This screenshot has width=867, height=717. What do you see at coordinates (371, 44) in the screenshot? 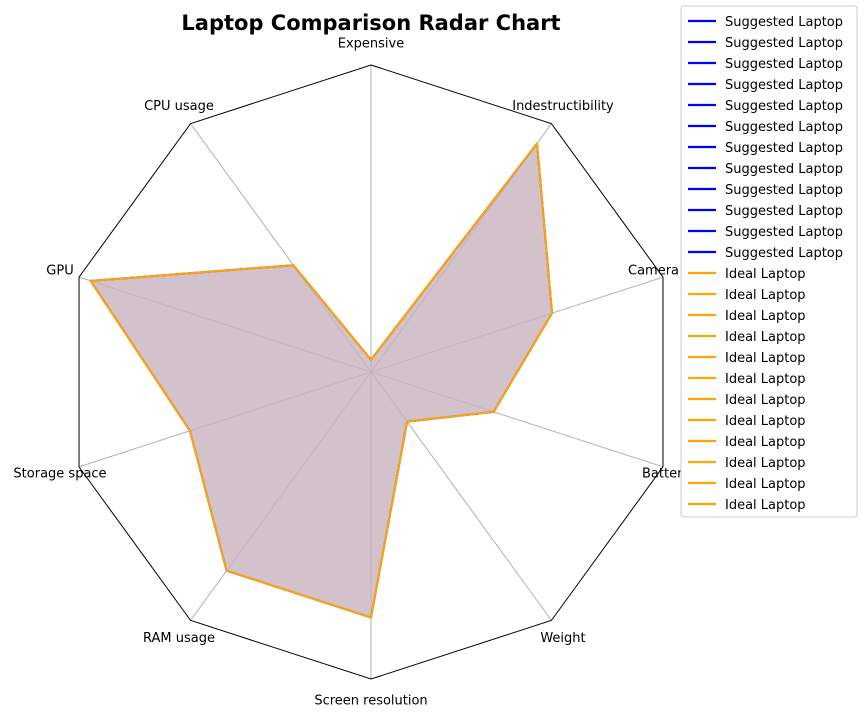
I see `axis-label: Expensive` at bounding box center [371, 44].